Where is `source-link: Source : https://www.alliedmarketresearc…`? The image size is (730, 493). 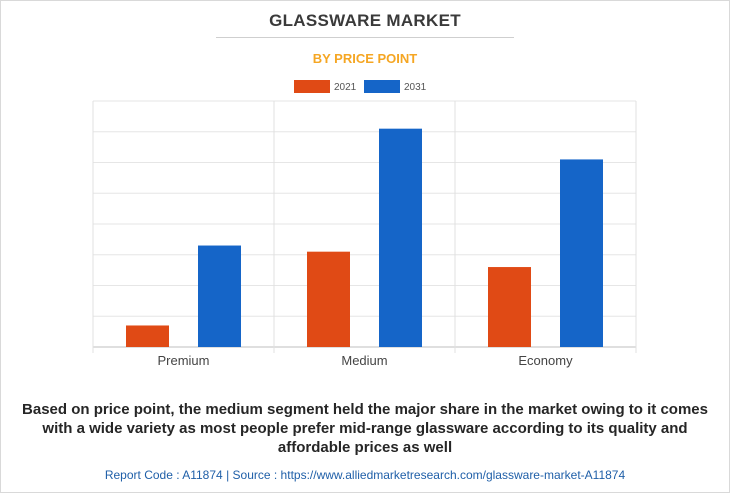 source-link: Source : https://www.alliedmarketresearc… is located at coordinates (429, 475).